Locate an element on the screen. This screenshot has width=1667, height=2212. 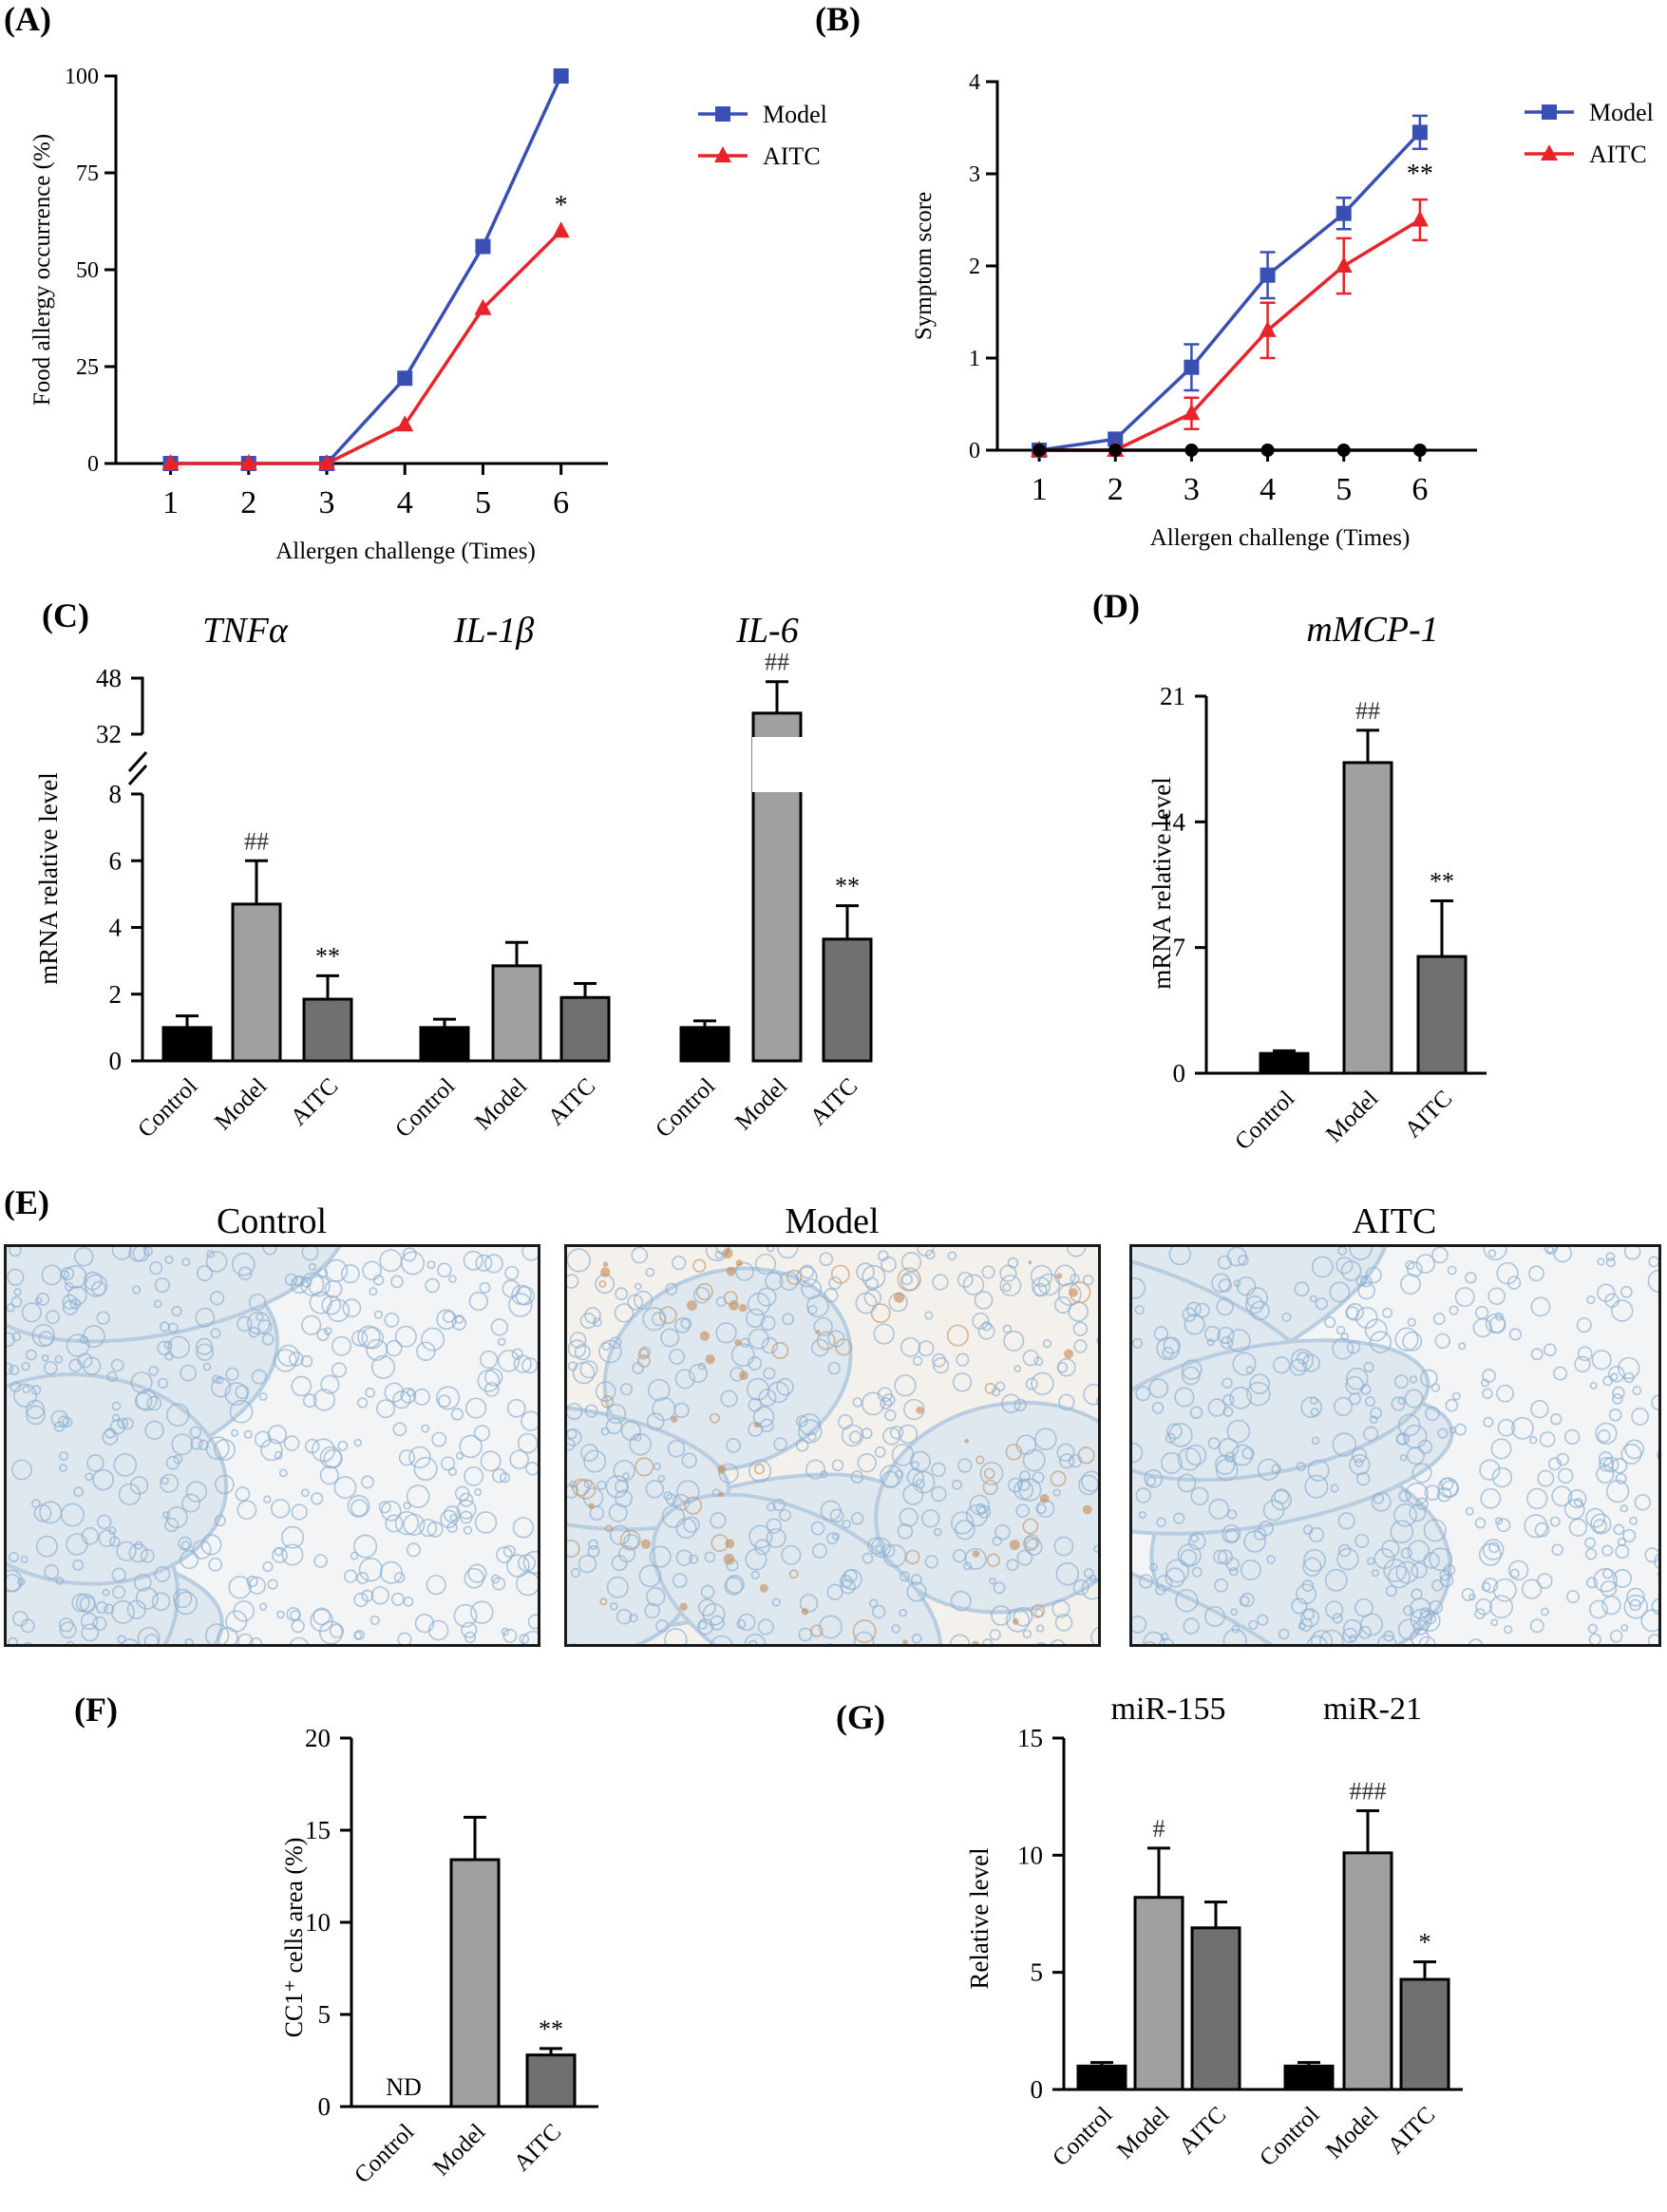
x-tick-label: 1 is located at coordinates (170, 502).